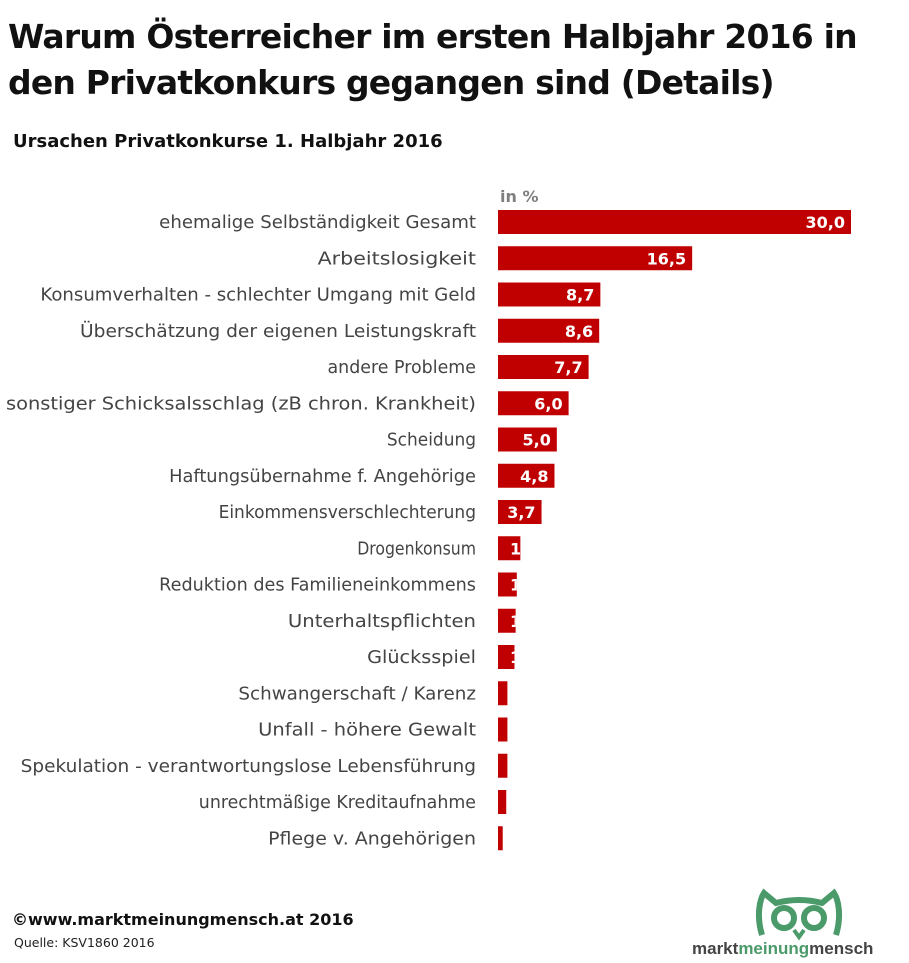 Image resolution: width=909 pixels, height=963 pixels. I want to click on logo-meinung: meinung, so click(773, 948).